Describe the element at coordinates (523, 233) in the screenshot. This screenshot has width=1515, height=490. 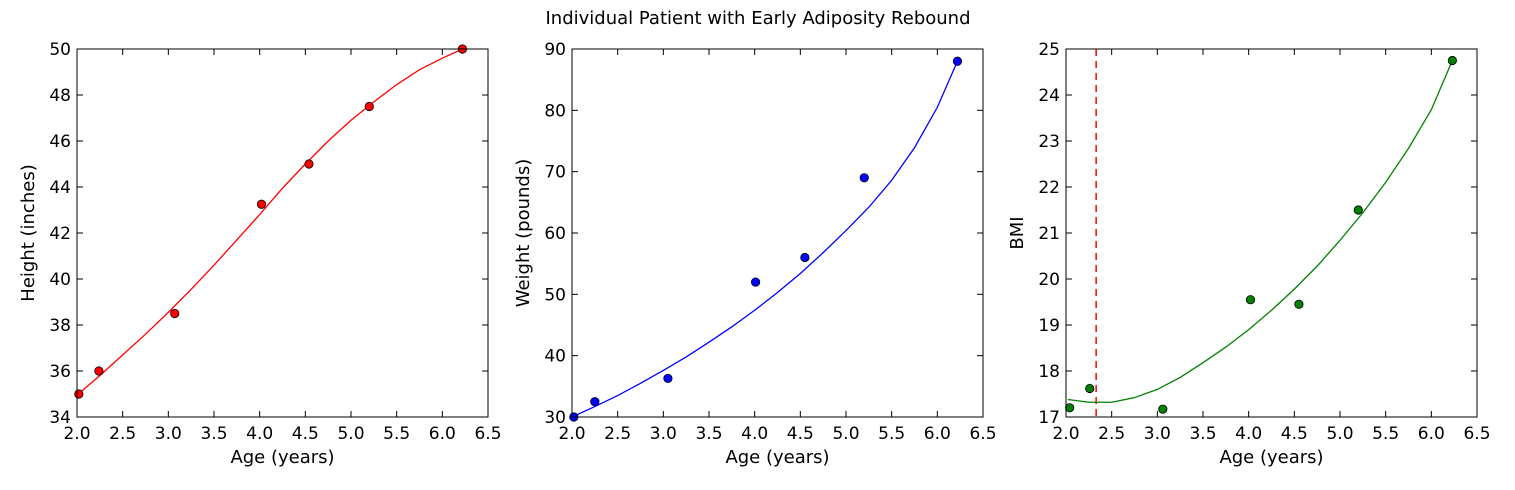
I see `y-axis-label: Weight (pounds)` at that location.